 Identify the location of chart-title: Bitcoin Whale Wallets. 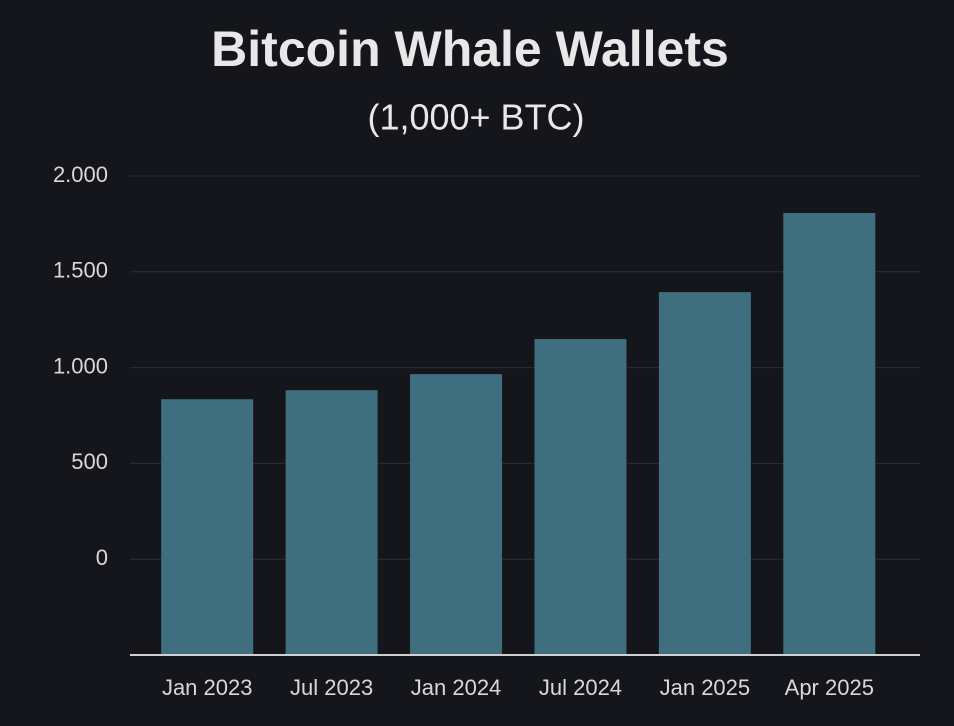
(470, 49).